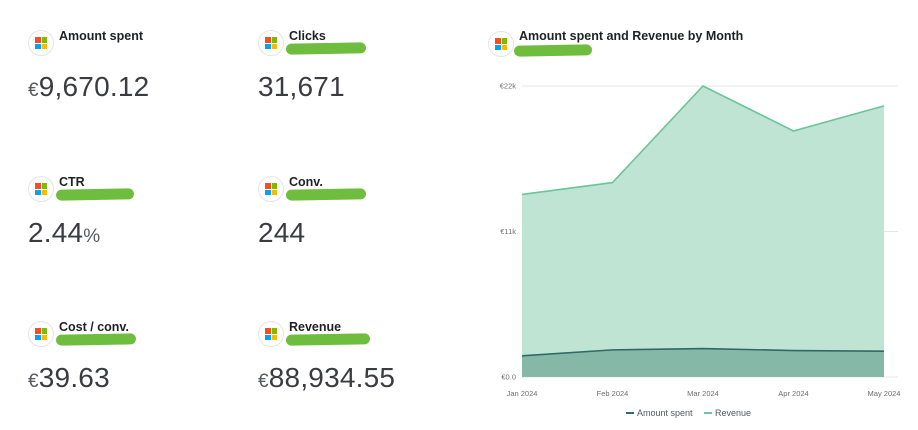 Image resolution: width=918 pixels, height=430 pixels. What do you see at coordinates (128, 230) in the screenshot?
I see `kpi-card-ctr: CTR 2.44%` at bounding box center [128, 230].